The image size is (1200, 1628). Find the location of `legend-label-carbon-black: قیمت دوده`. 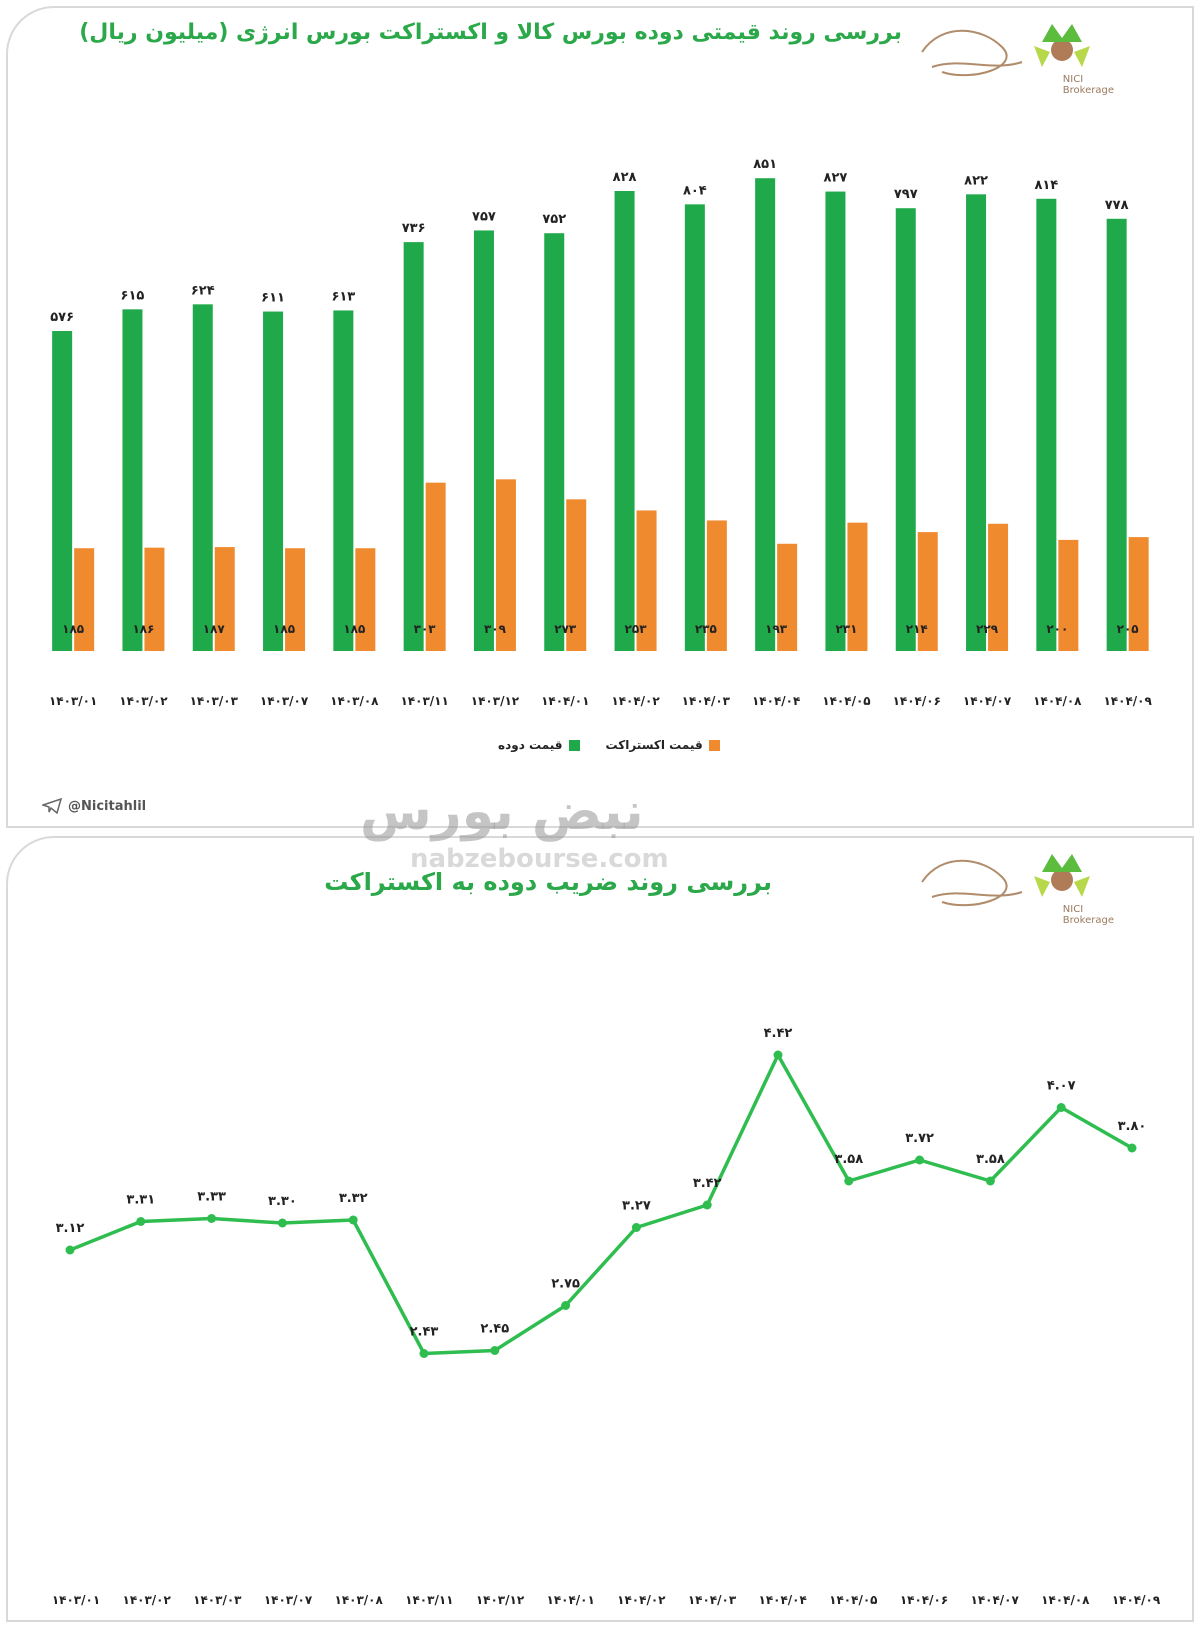

legend-label-carbon-black: قیمت دوده is located at coordinates (530, 745).